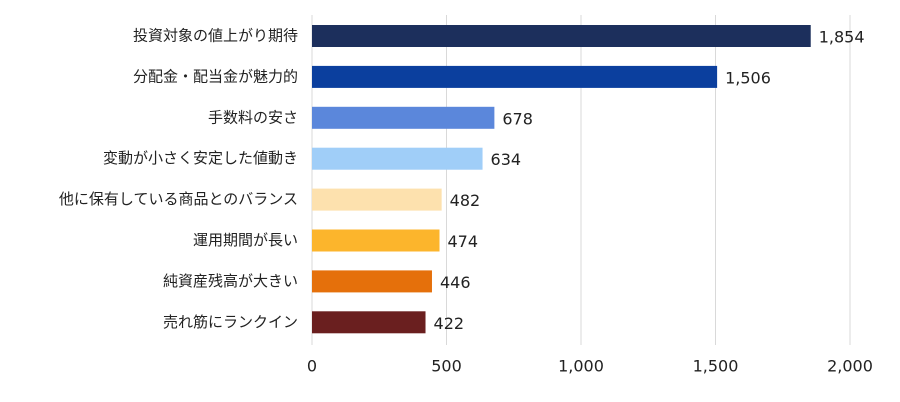  What do you see at coordinates (506, 159) in the screenshot?
I see `value-label: 634` at bounding box center [506, 159].